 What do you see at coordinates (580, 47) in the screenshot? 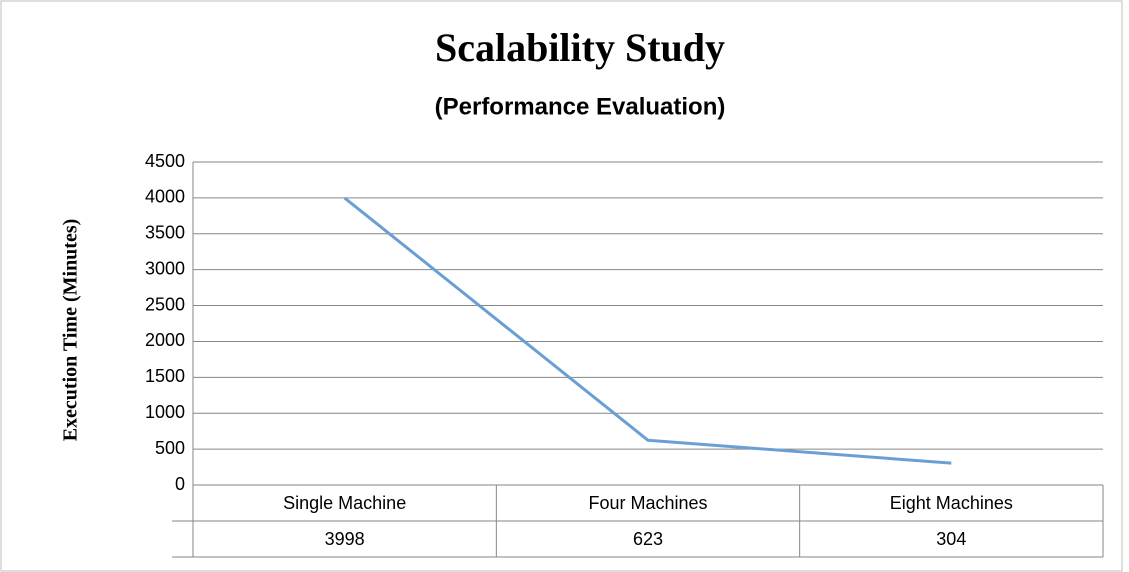
I see `chart-title: Scalability Study` at bounding box center [580, 47].